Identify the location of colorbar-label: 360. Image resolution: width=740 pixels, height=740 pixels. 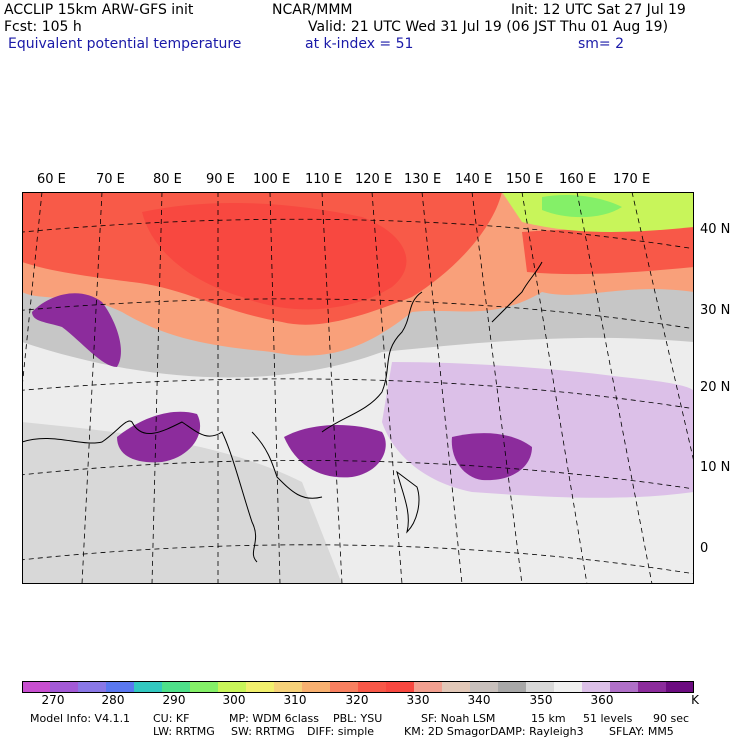
(602, 700).